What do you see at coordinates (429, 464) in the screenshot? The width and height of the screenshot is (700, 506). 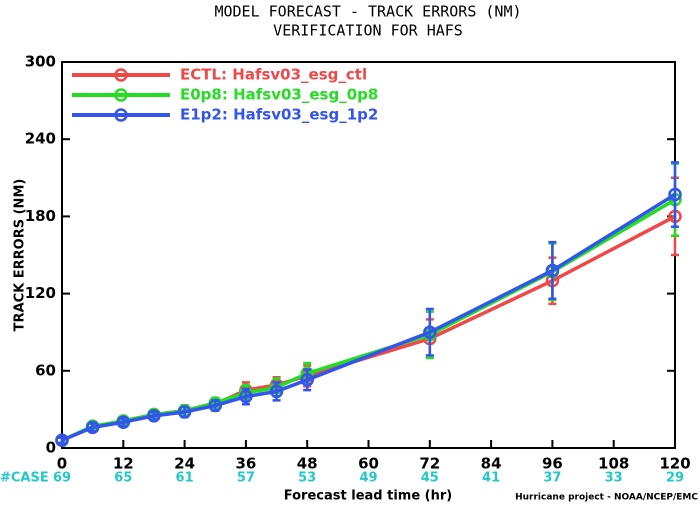 I see `x-tick-label: 72` at bounding box center [429, 464].